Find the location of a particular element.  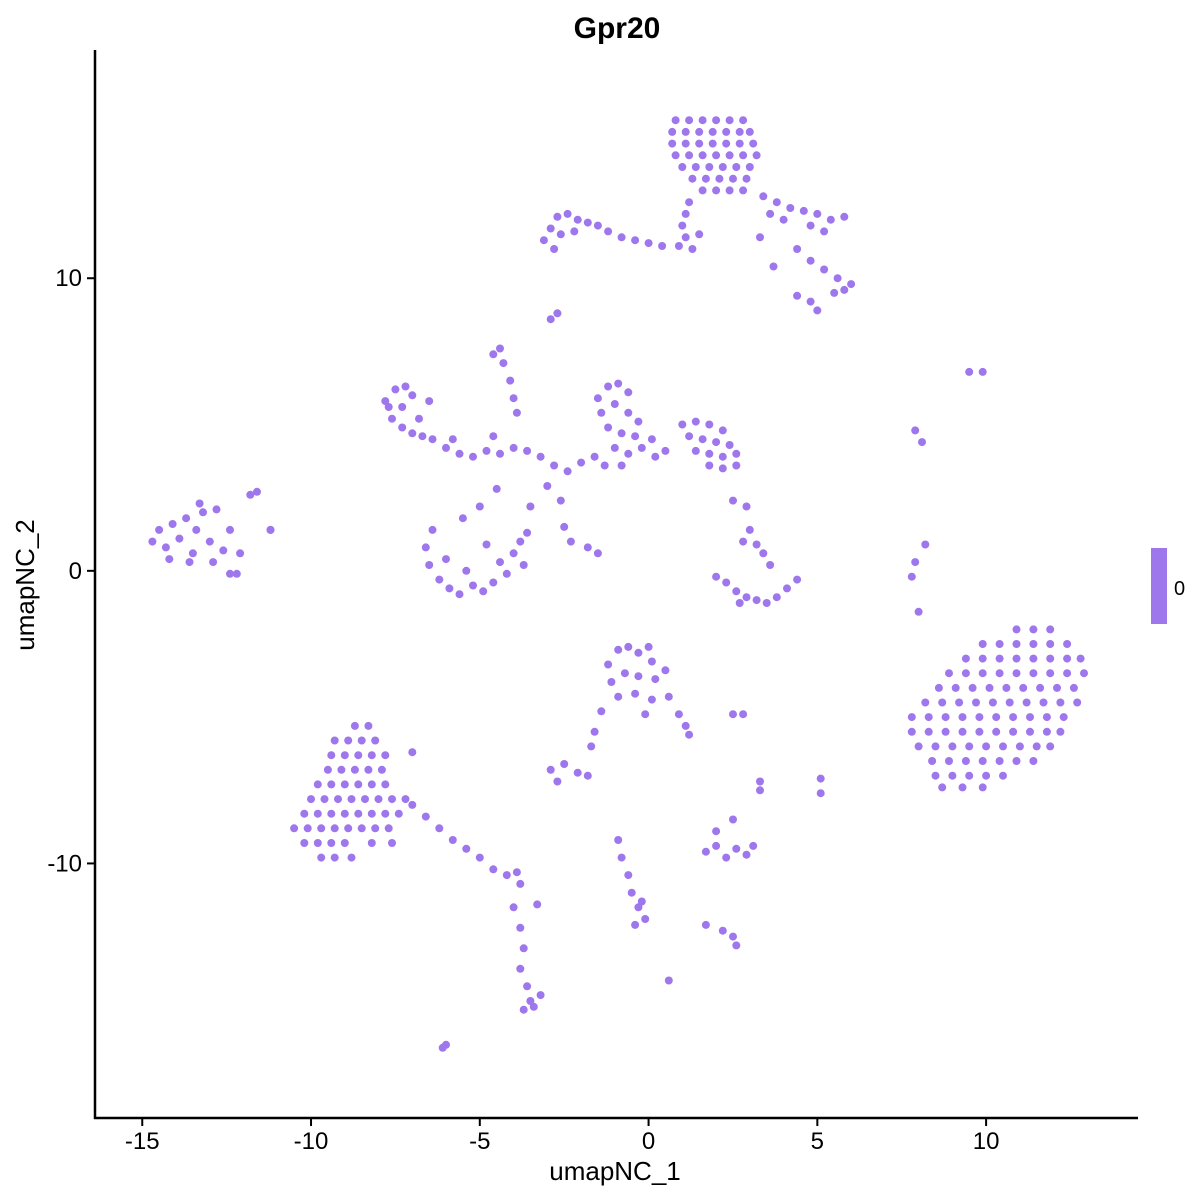

x-tick-label: 0 is located at coordinates (648, 1141).